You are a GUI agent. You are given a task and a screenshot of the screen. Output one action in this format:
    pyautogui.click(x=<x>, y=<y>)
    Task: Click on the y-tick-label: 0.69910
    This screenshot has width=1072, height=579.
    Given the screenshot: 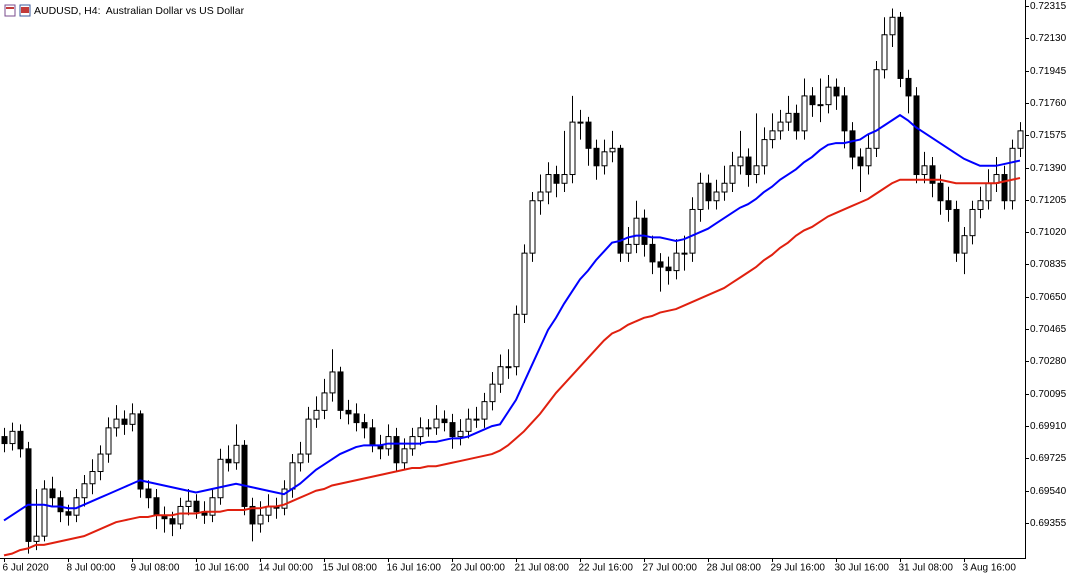 What is the action you would take?
    pyautogui.click(x=1048, y=426)
    